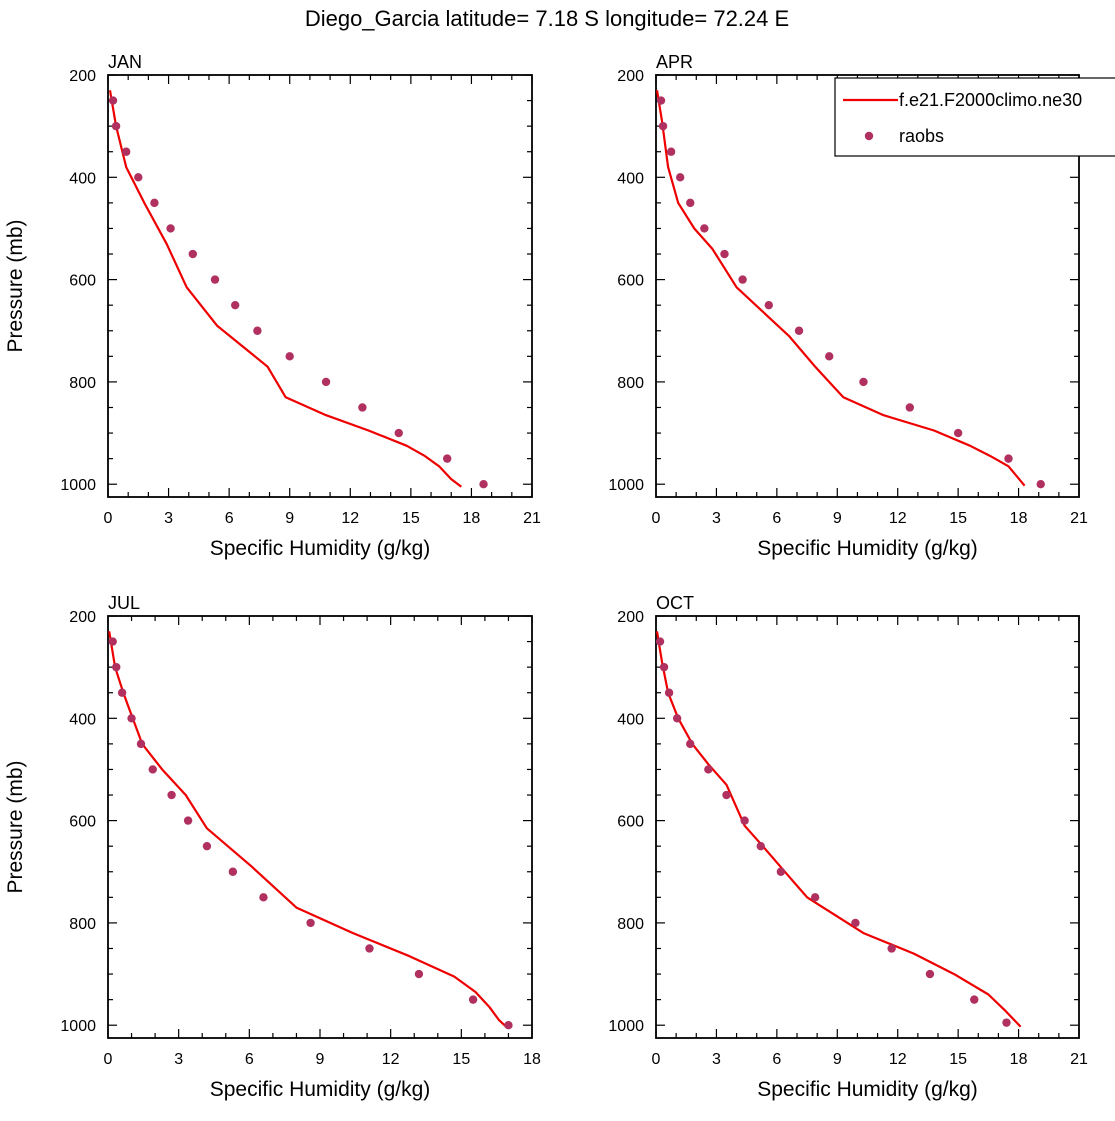 This screenshot has width=1115, height=1121. What do you see at coordinates (124, 603) in the screenshot?
I see `panel-title: JUL` at bounding box center [124, 603].